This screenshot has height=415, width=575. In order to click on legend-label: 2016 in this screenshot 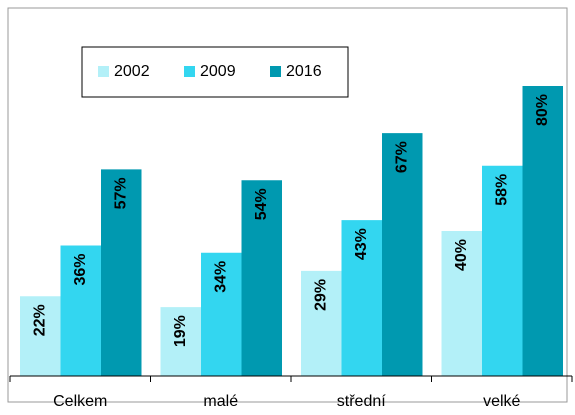, I will do `click(304, 71)`.